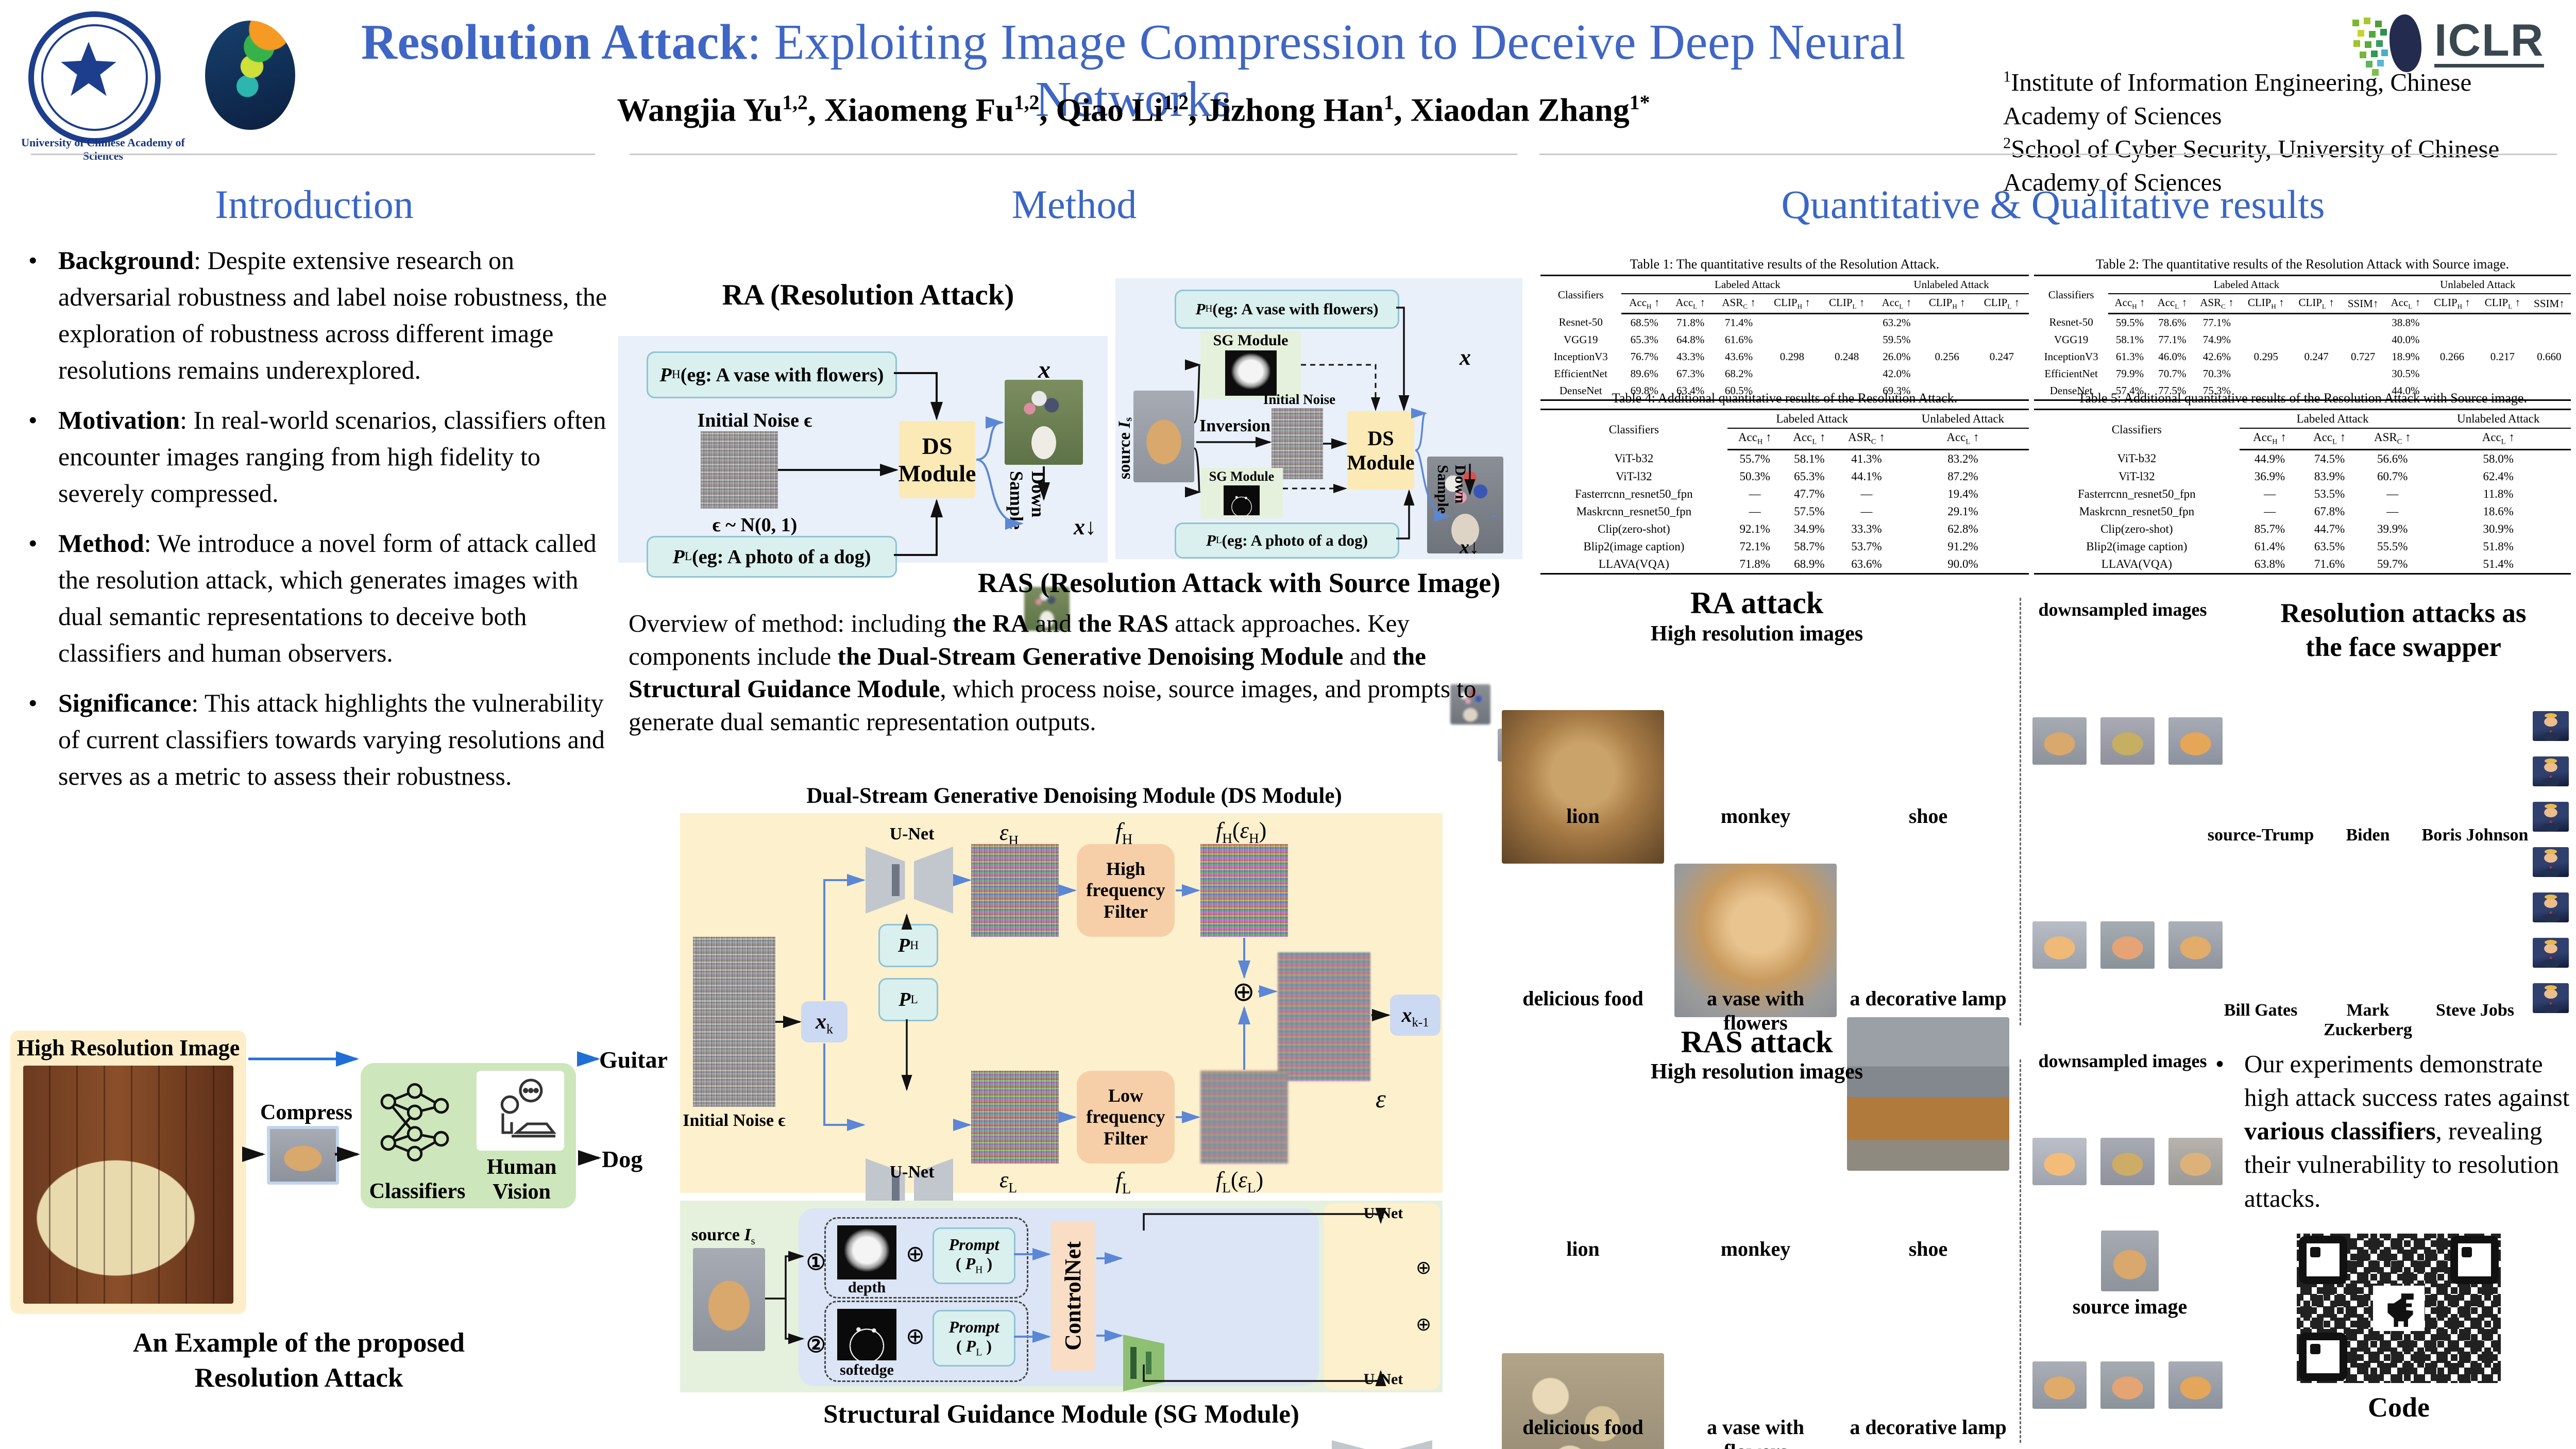  What do you see at coordinates (1244, 890) in the screenshot?
I see `ds-fHeH-image` at bounding box center [1244, 890].